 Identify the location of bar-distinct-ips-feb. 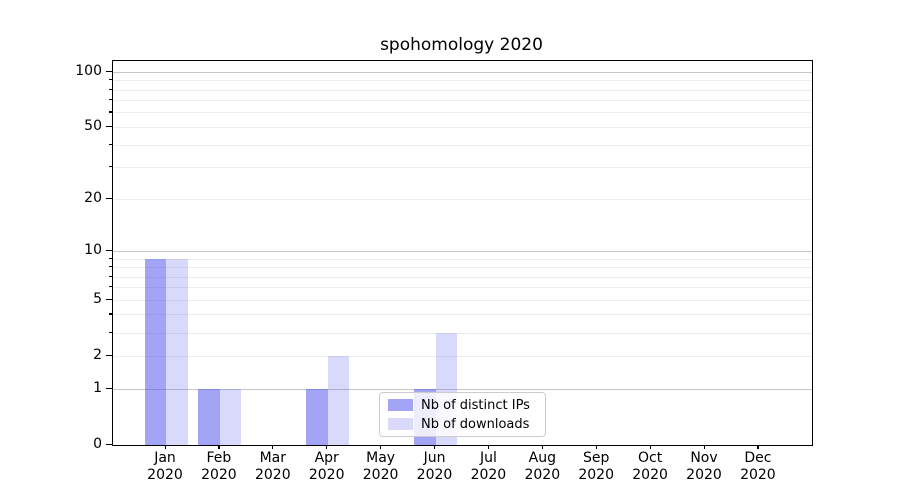
(209, 417).